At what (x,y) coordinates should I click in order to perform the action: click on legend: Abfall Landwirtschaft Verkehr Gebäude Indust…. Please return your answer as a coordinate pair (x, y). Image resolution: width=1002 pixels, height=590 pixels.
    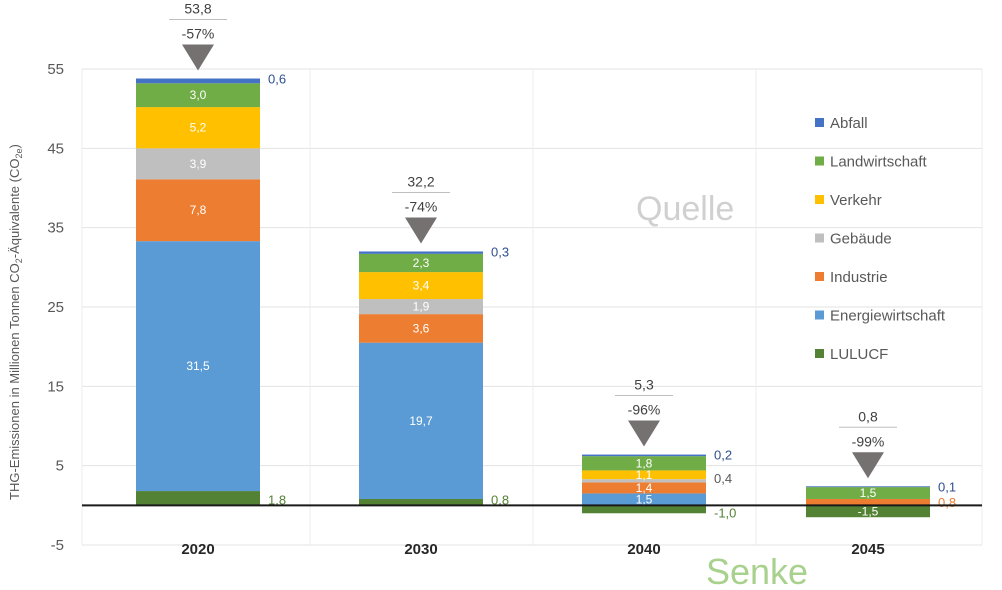
    Looking at the image, I should click on (880, 239).